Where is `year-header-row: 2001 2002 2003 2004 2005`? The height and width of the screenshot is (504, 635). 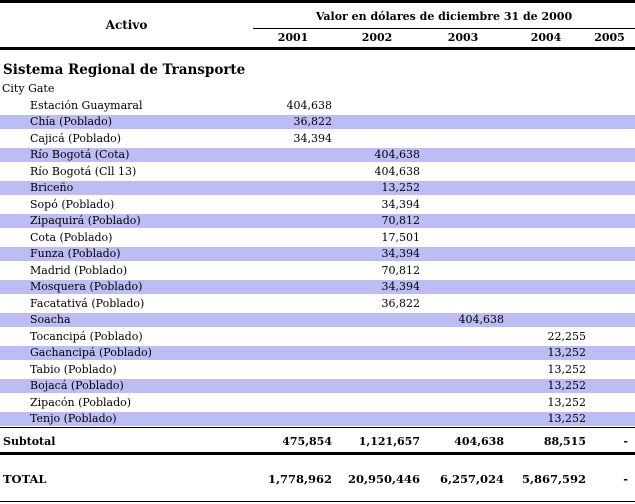
year-header-row: 2001 2002 2003 2004 2005 is located at coordinates (444, 37).